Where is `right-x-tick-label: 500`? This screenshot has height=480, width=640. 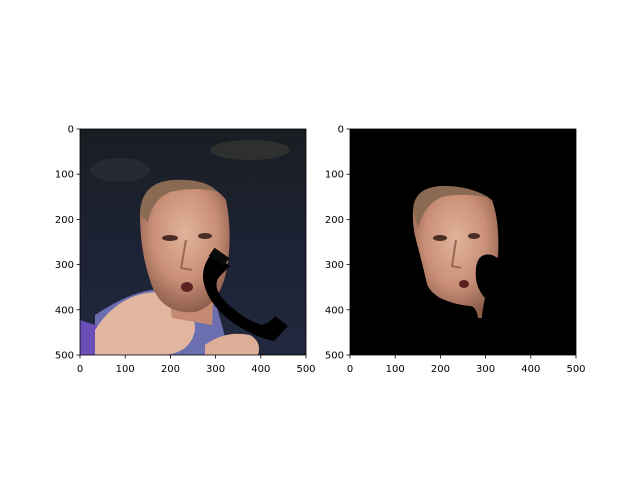
right-x-tick-label: 500 is located at coordinates (575, 369).